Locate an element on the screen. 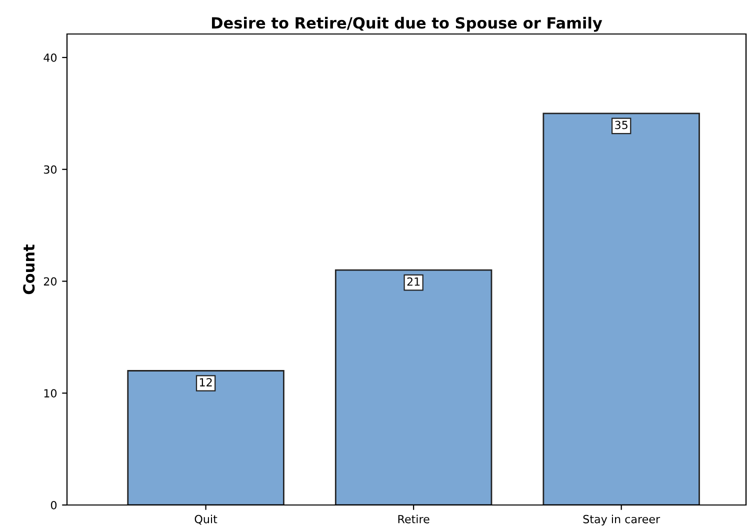 The image size is (747, 529). data-label: 35 is located at coordinates (621, 125).